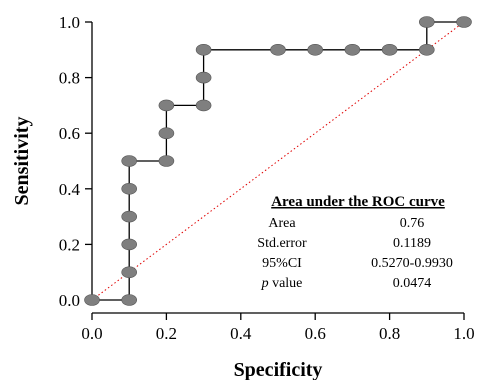  What do you see at coordinates (282, 223) in the screenshot?
I see `auc-row-label: Area` at bounding box center [282, 223].